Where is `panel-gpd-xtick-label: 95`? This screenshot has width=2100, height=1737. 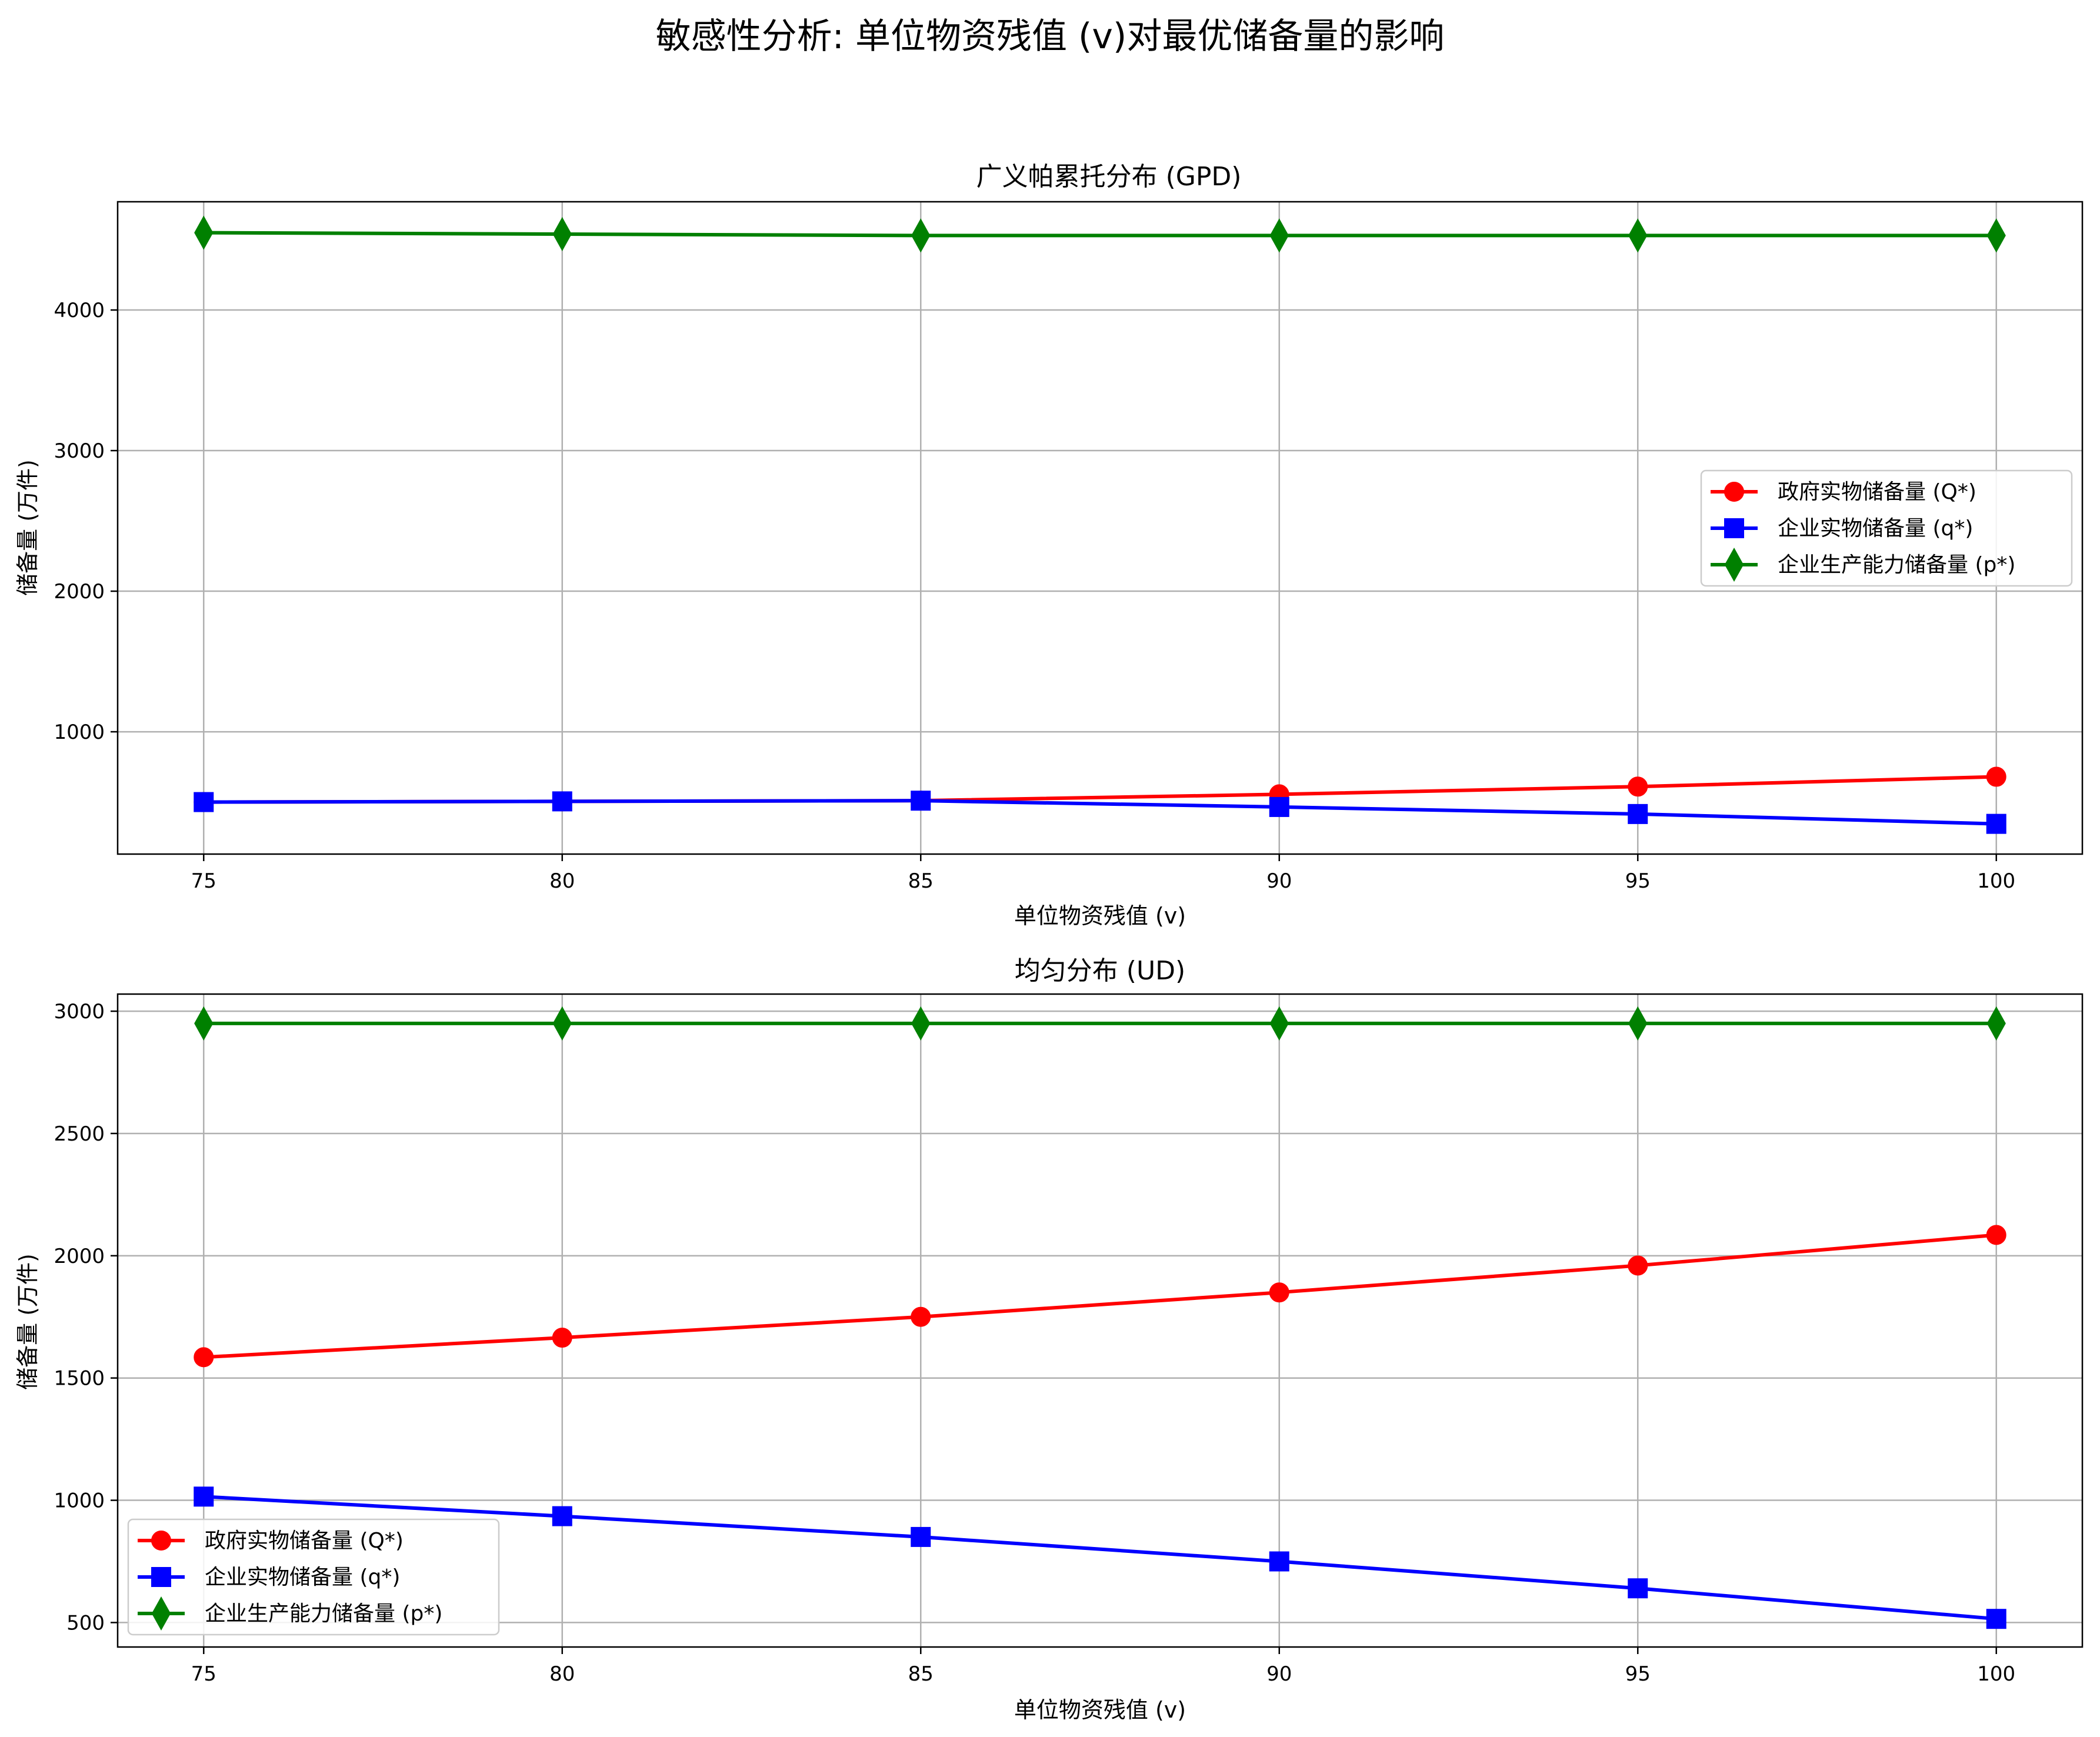 panel-gpd-xtick-label: 95 is located at coordinates (1638, 881).